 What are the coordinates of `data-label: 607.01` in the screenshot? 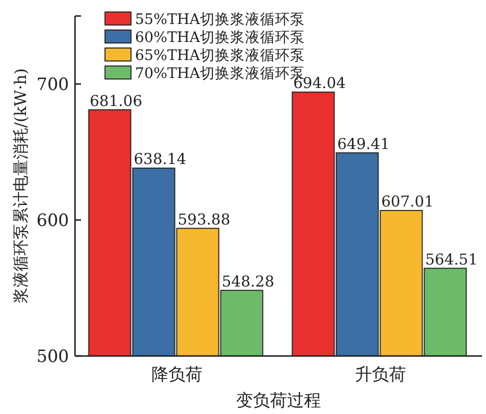 It's located at (407, 201).